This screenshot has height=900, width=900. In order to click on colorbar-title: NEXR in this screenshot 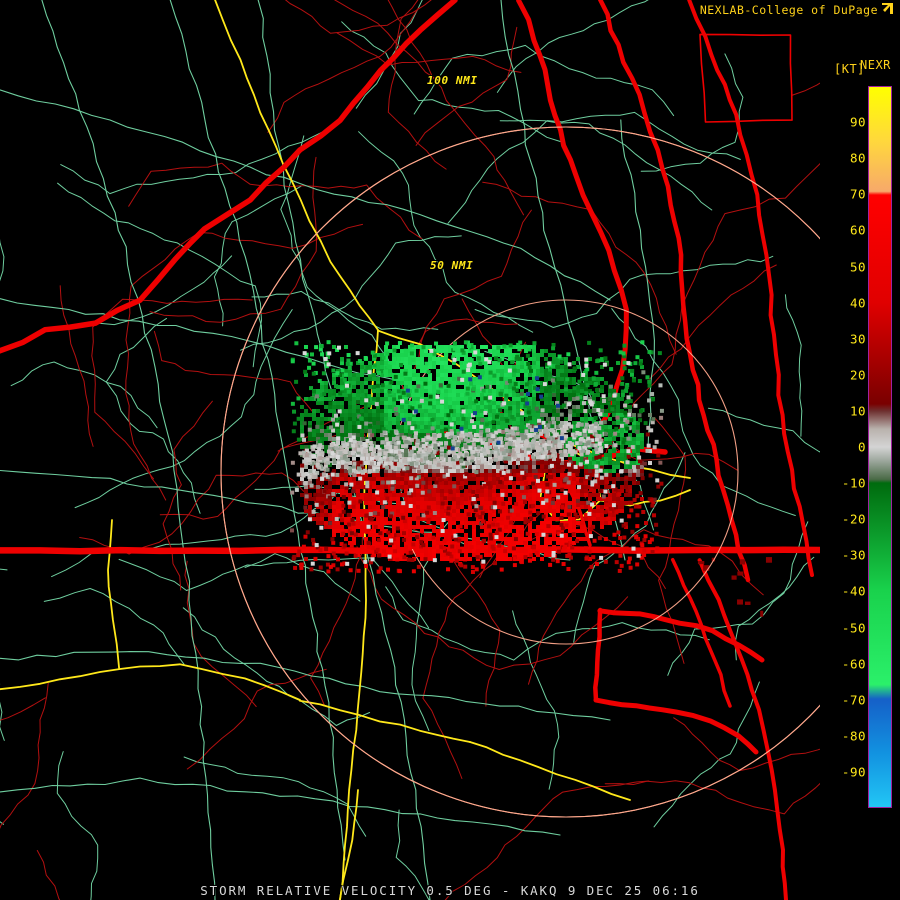, I will do `click(875, 65)`.